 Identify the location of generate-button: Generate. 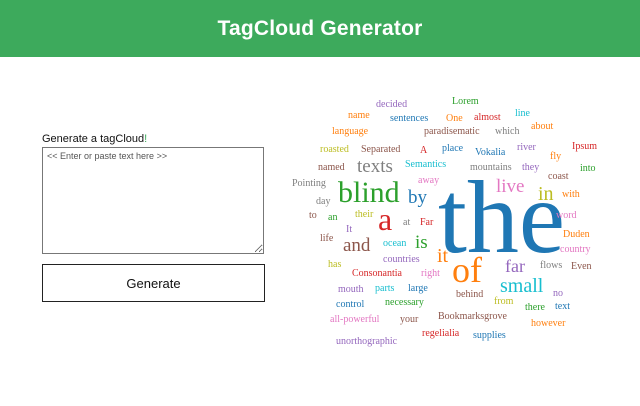
(153, 283).